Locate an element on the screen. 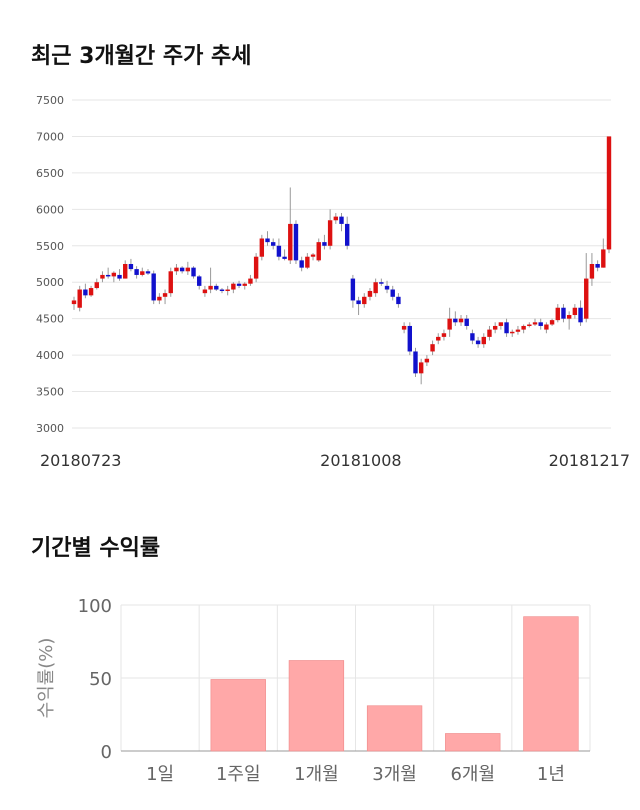 The image size is (640, 810). y-tick-label: 5500 is located at coordinates (50, 246).